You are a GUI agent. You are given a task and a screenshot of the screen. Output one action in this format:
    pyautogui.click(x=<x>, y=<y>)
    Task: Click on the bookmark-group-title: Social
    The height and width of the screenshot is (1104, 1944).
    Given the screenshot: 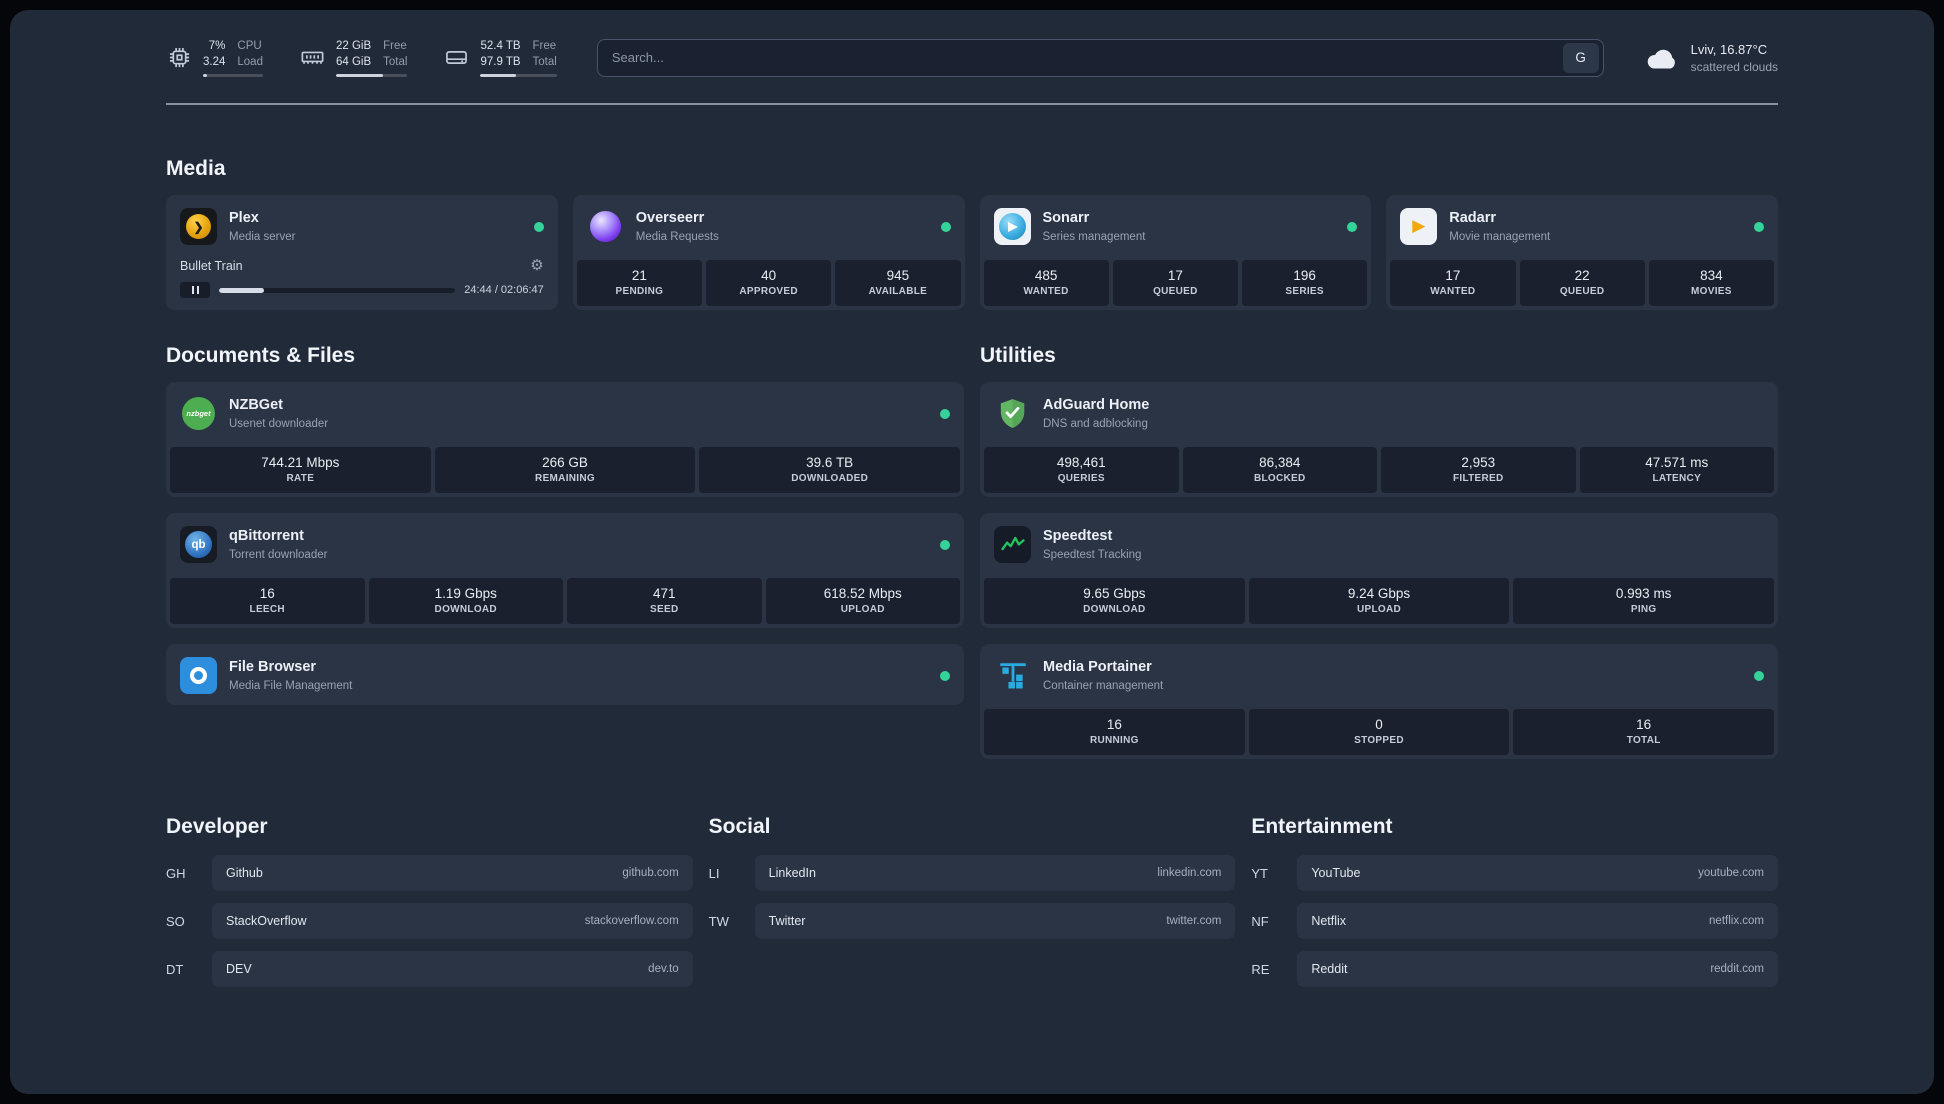 What is the action you would take?
    pyautogui.click(x=739, y=827)
    